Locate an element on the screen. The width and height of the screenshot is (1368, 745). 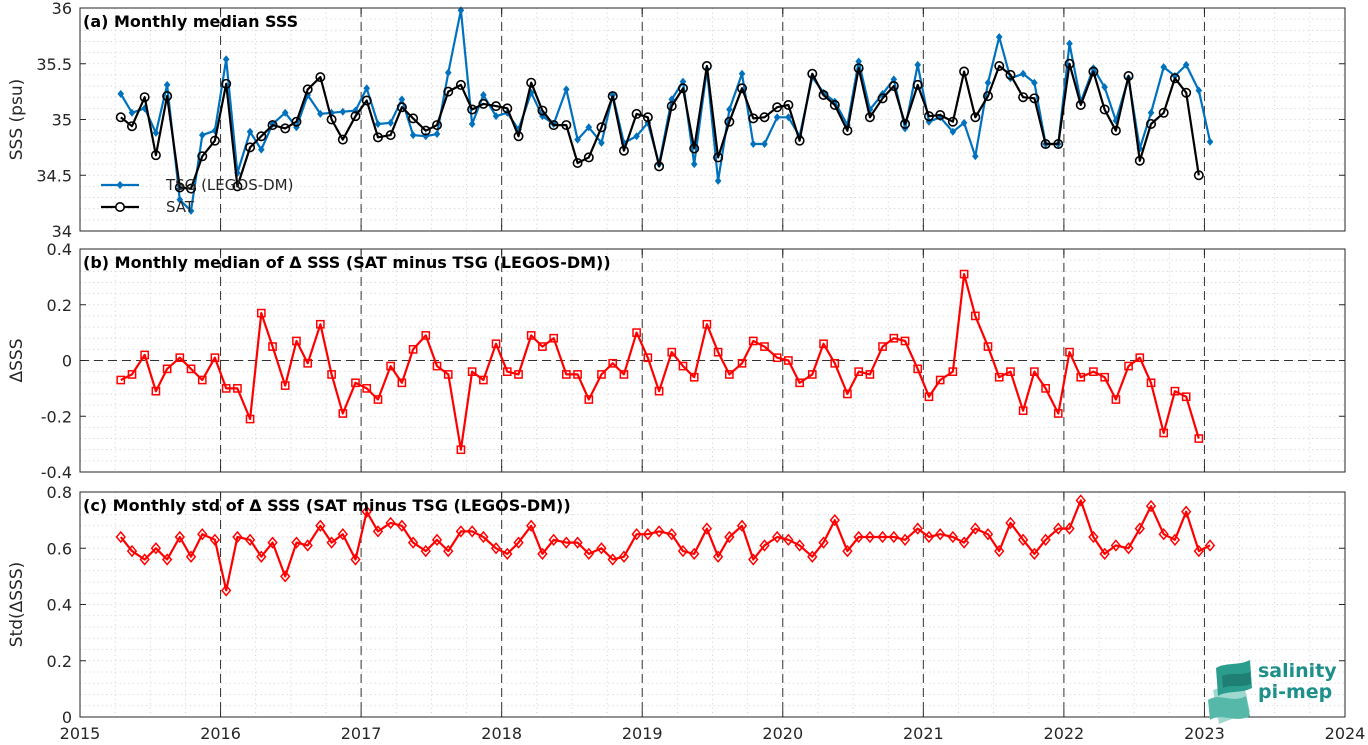
xtick-label: 2015 is located at coordinates (80, 733).